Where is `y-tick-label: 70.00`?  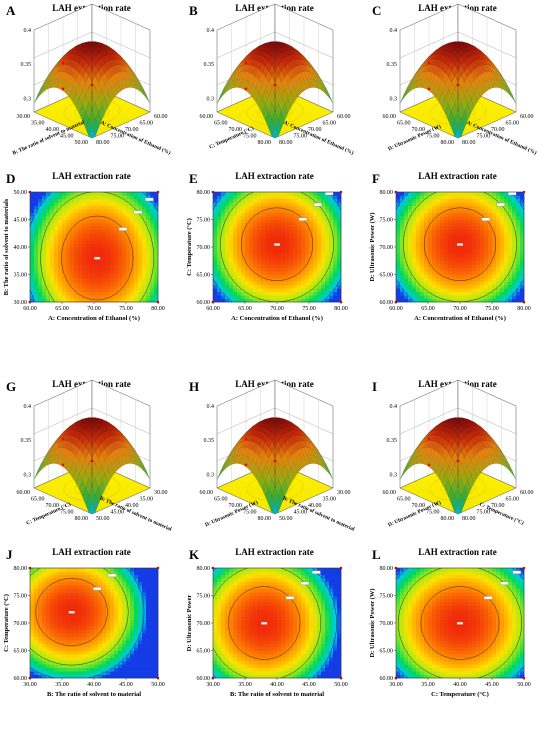 y-tick-label: 70.00 is located at coordinates (387, 248).